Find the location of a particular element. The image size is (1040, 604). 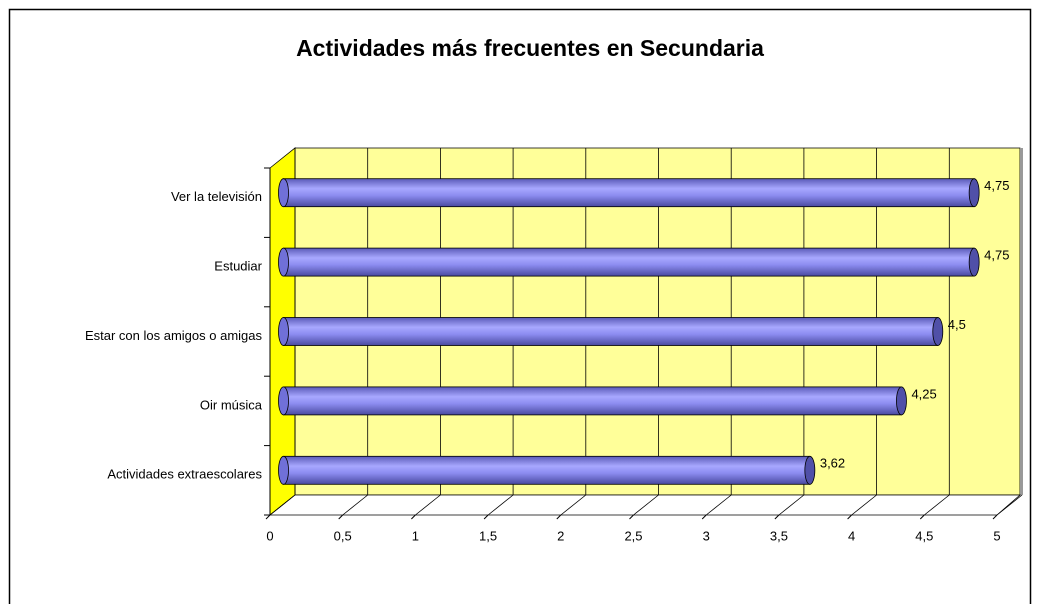

x-tick-label: 5 is located at coordinates (996, 535).